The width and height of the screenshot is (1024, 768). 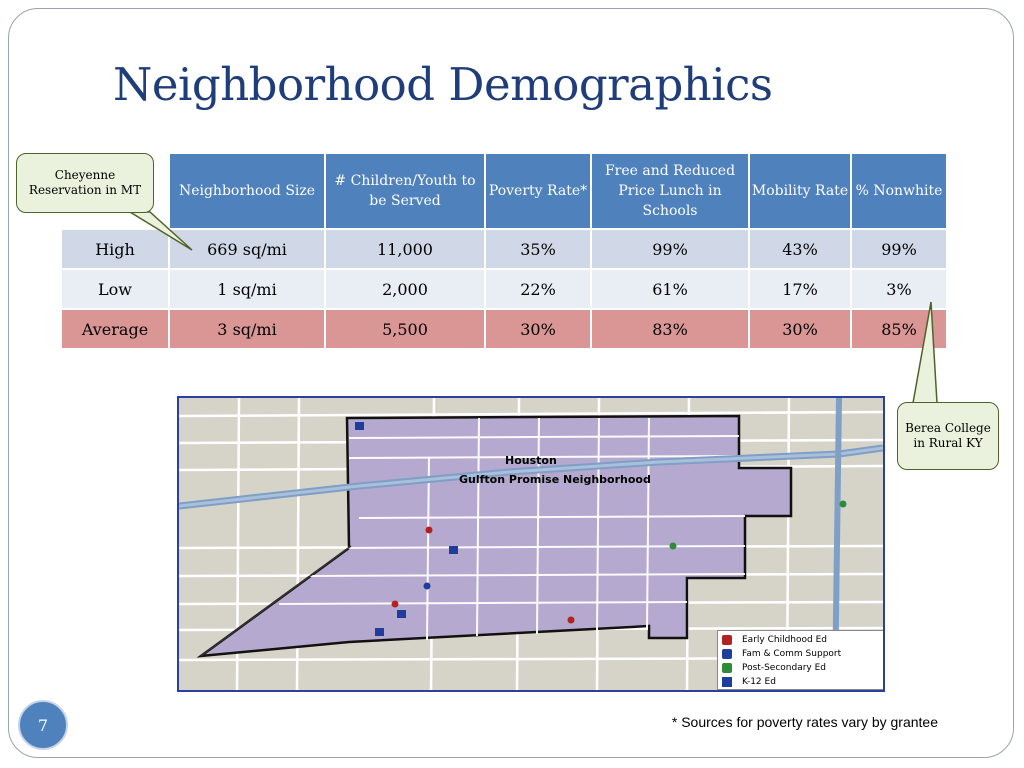 I want to click on table-row: Low 1 sq/mi 2,000 22% 61% 17% 3%, so click(x=504, y=289).